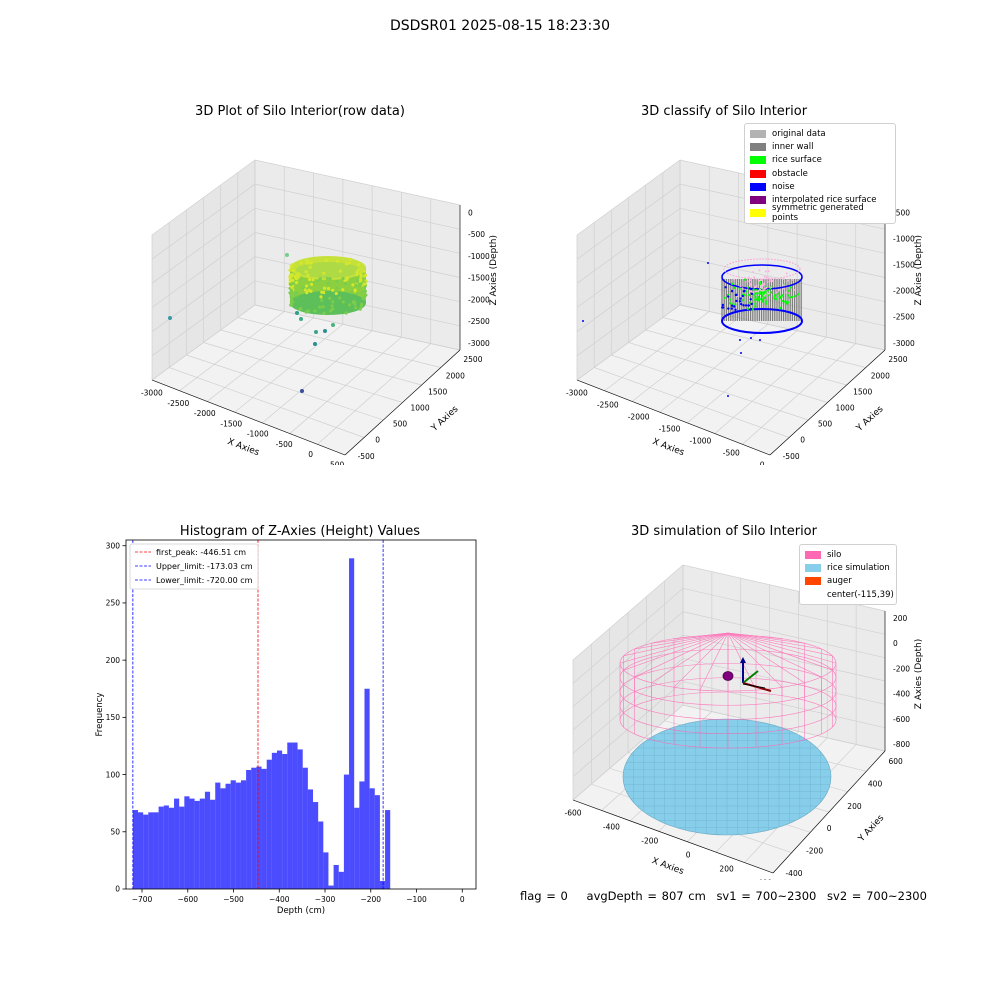 The image size is (1000, 1000). I want to click on raw-x-tick-label: 500, so click(337, 463).